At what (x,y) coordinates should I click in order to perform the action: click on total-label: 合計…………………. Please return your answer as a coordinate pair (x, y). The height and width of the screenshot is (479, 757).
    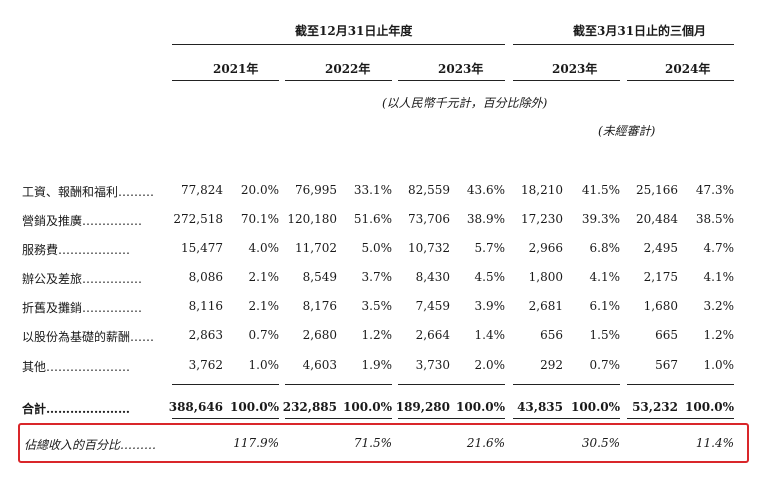
    Looking at the image, I should click on (76, 409).